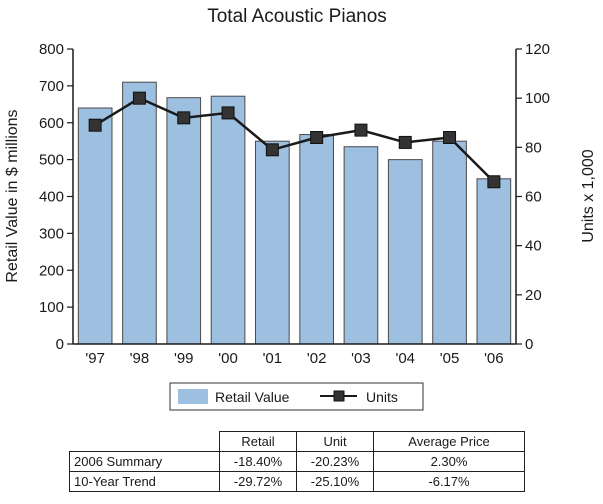 Image resolution: width=603 pixels, height=504 pixels. I want to click on y2-tick-label-6: 120, so click(537, 49).